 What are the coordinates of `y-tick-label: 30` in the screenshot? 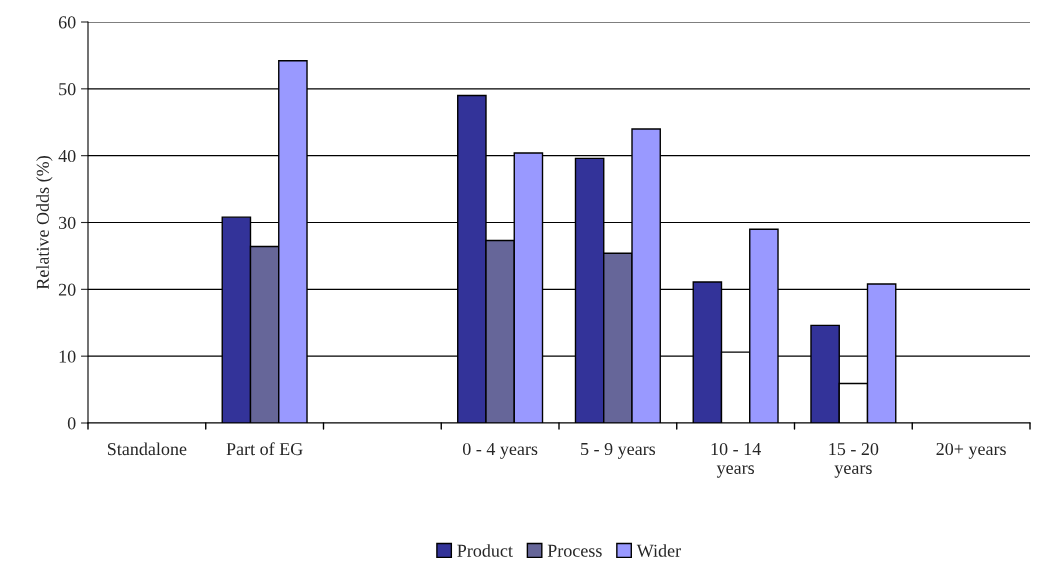 It's located at (67, 222).